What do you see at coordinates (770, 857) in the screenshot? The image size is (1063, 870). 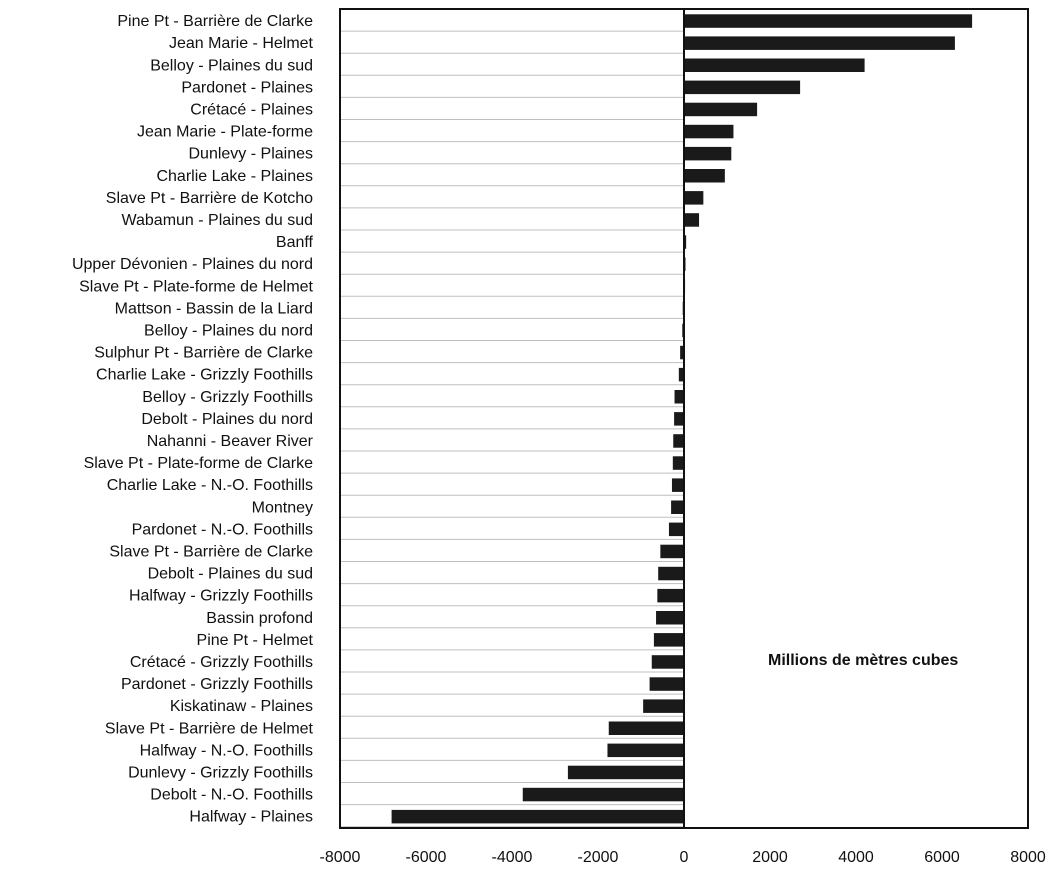 I see `x-tick-label: 2000` at bounding box center [770, 857].